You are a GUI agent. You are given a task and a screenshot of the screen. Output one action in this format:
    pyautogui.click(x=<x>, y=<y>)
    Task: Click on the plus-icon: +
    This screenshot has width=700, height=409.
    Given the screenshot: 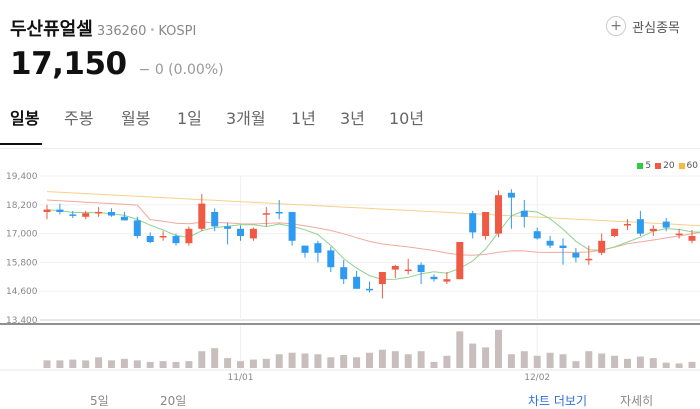 What is the action you would take?
    pyautogui.click(x=616, y=26)
    